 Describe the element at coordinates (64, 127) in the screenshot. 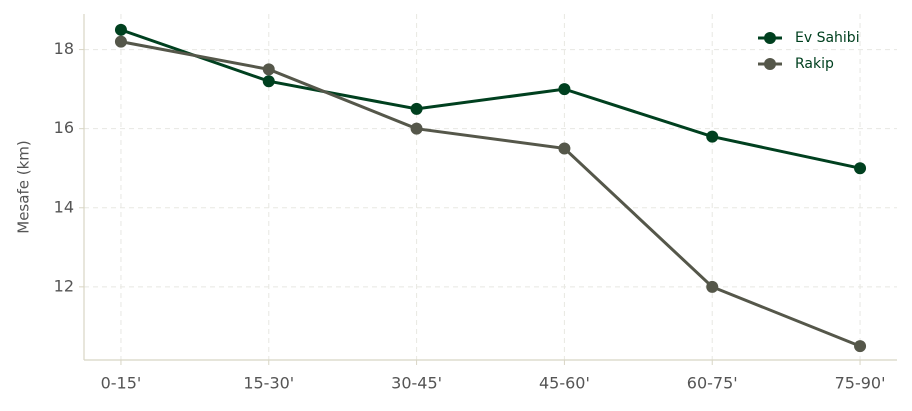

I see `y-tick-label: 16` at that location.